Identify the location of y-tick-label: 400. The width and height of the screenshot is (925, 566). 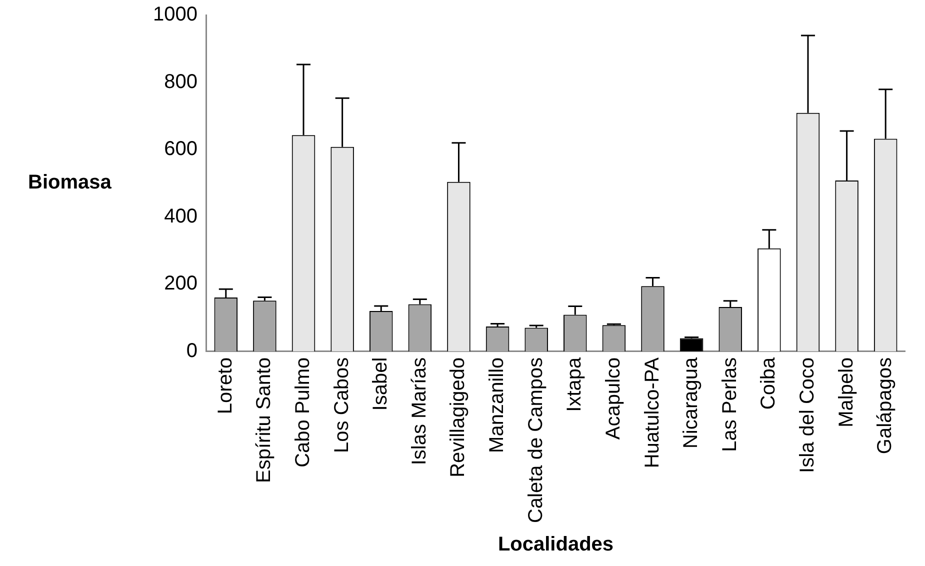
(181, 216).